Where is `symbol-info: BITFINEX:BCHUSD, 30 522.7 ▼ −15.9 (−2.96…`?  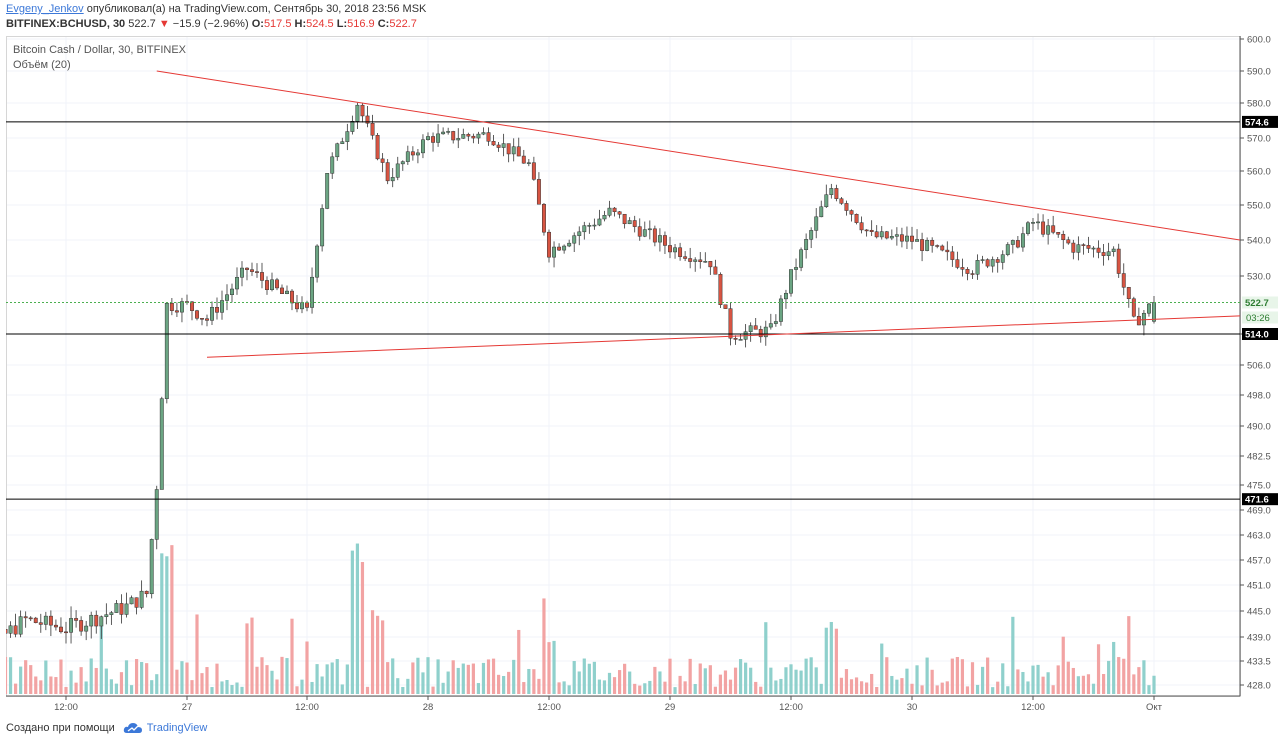 symbol-info: BITFINEX:BCHUSD, 30 522.7 ▼ −15.9 (−2.96… is located at coordinates (211, 24).